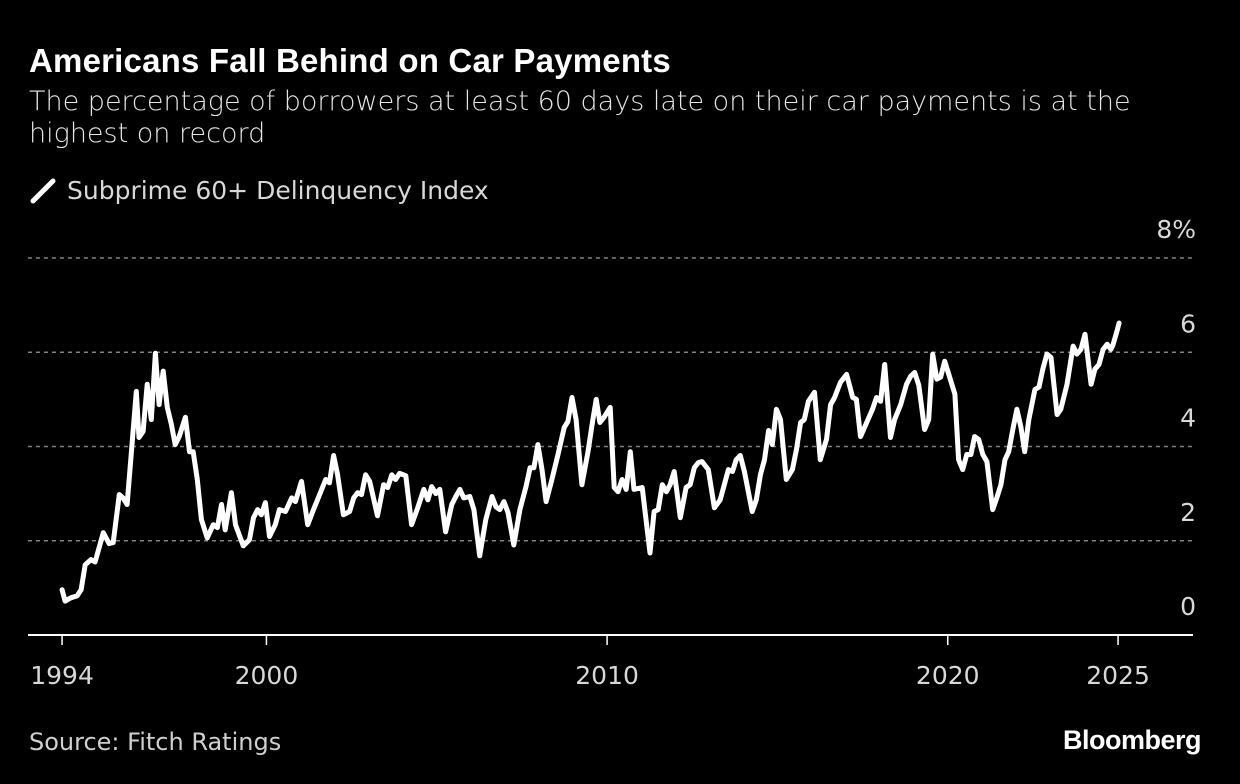 Image resolution: width=1240 pixels, height=784 pixels. What do you see at coordinates (350, 60) in the screenshot?
I see `chart-title: Americans Fall Behind on Car Payments` at bounding box center [350, 60].